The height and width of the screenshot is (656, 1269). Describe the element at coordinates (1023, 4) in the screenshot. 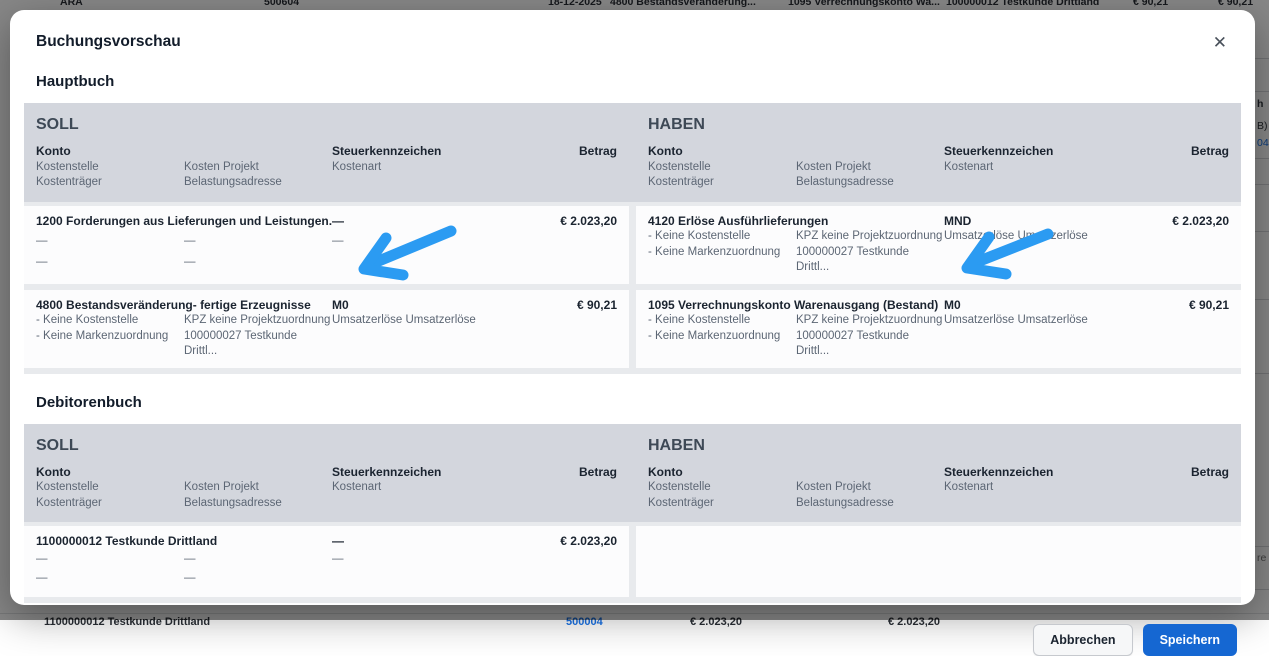

I see `bg-cell: 100000012 Testkunde Drittland` at that location.